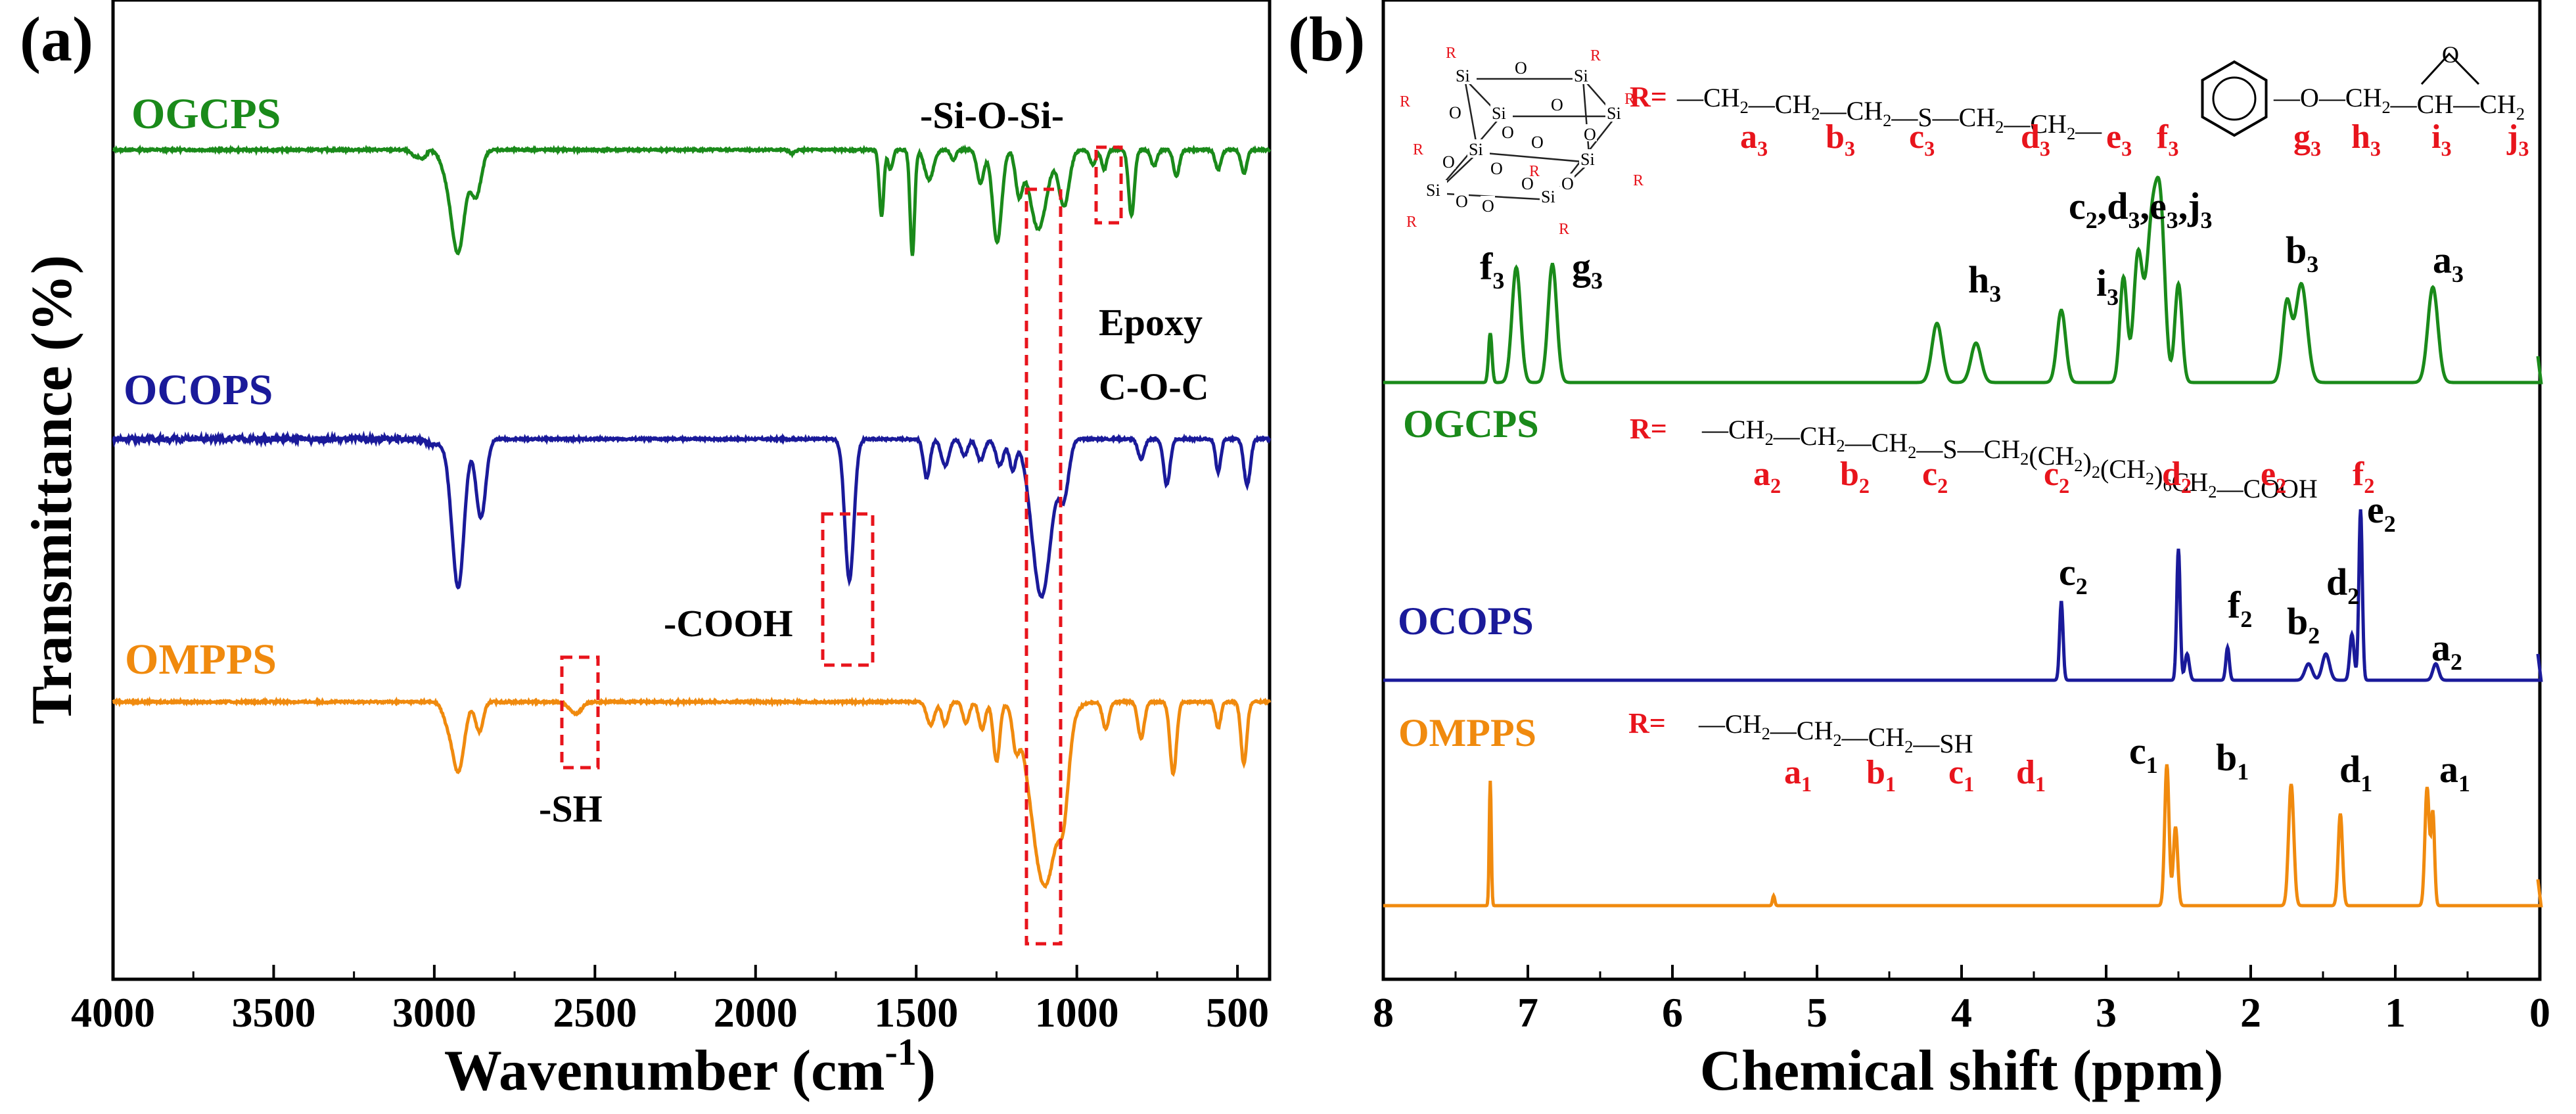  Describe the element at coordinates (1962, 1012) in the screenshot. I see `x-tick-label-b: 4` at that location.